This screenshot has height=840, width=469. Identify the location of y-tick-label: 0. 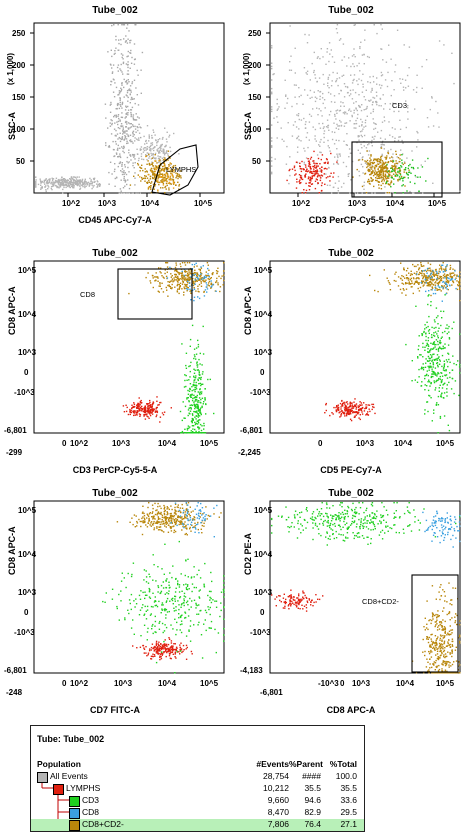
(26, 372).